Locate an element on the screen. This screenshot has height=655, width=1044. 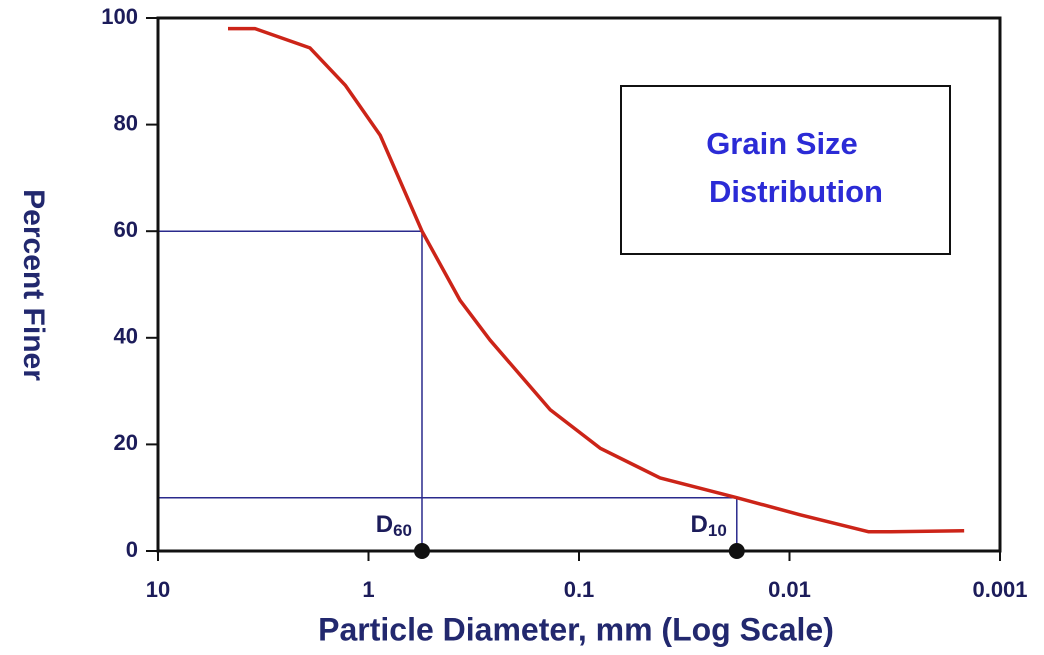
y-tick-label: 80 is located at coordinates (126, 122).